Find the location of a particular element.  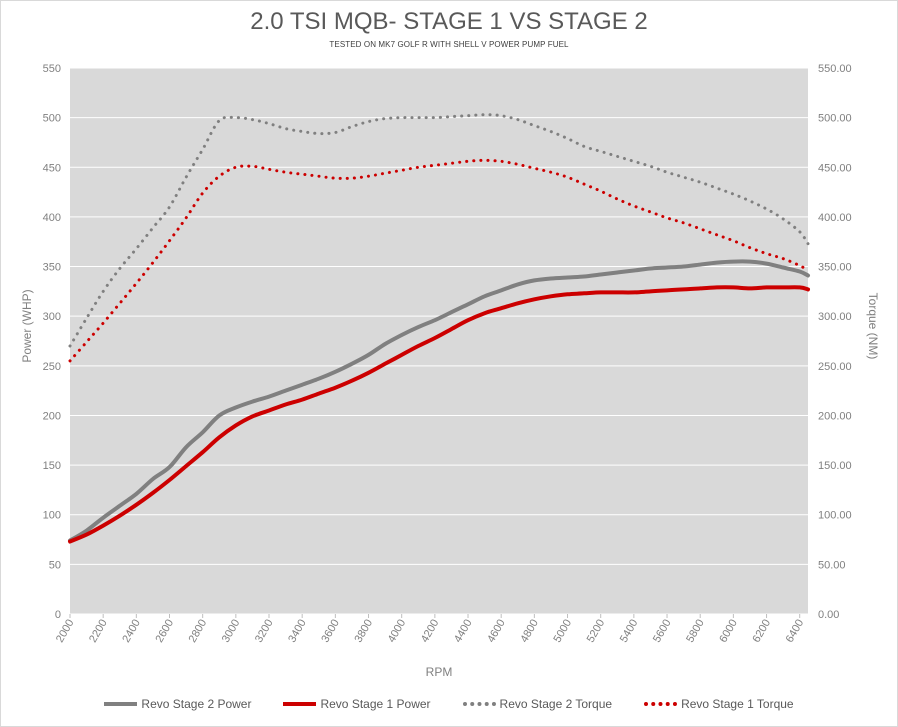

x-tick-label: 4200 is located at coordinates (430, 631).